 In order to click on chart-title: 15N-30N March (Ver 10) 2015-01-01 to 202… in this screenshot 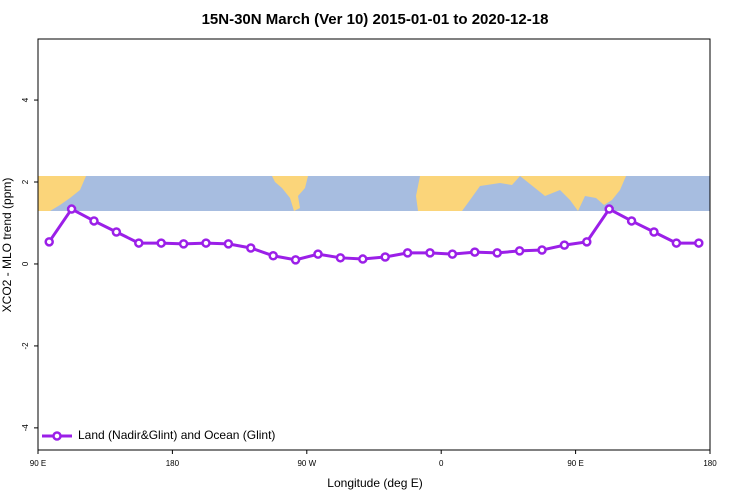, I will do `click(375, 19)`.